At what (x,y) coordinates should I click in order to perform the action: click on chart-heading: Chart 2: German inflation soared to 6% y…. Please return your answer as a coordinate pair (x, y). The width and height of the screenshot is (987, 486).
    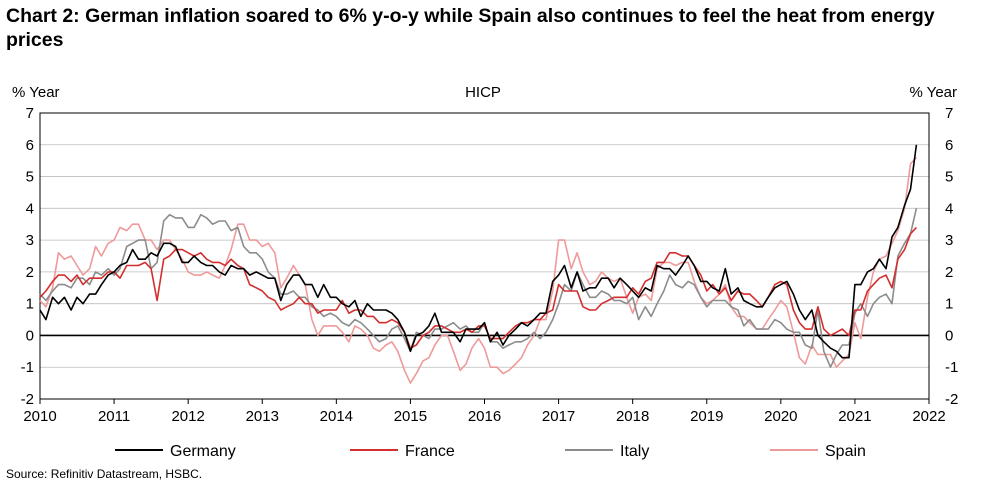
    Looking at the image, I should click on (470, 28).